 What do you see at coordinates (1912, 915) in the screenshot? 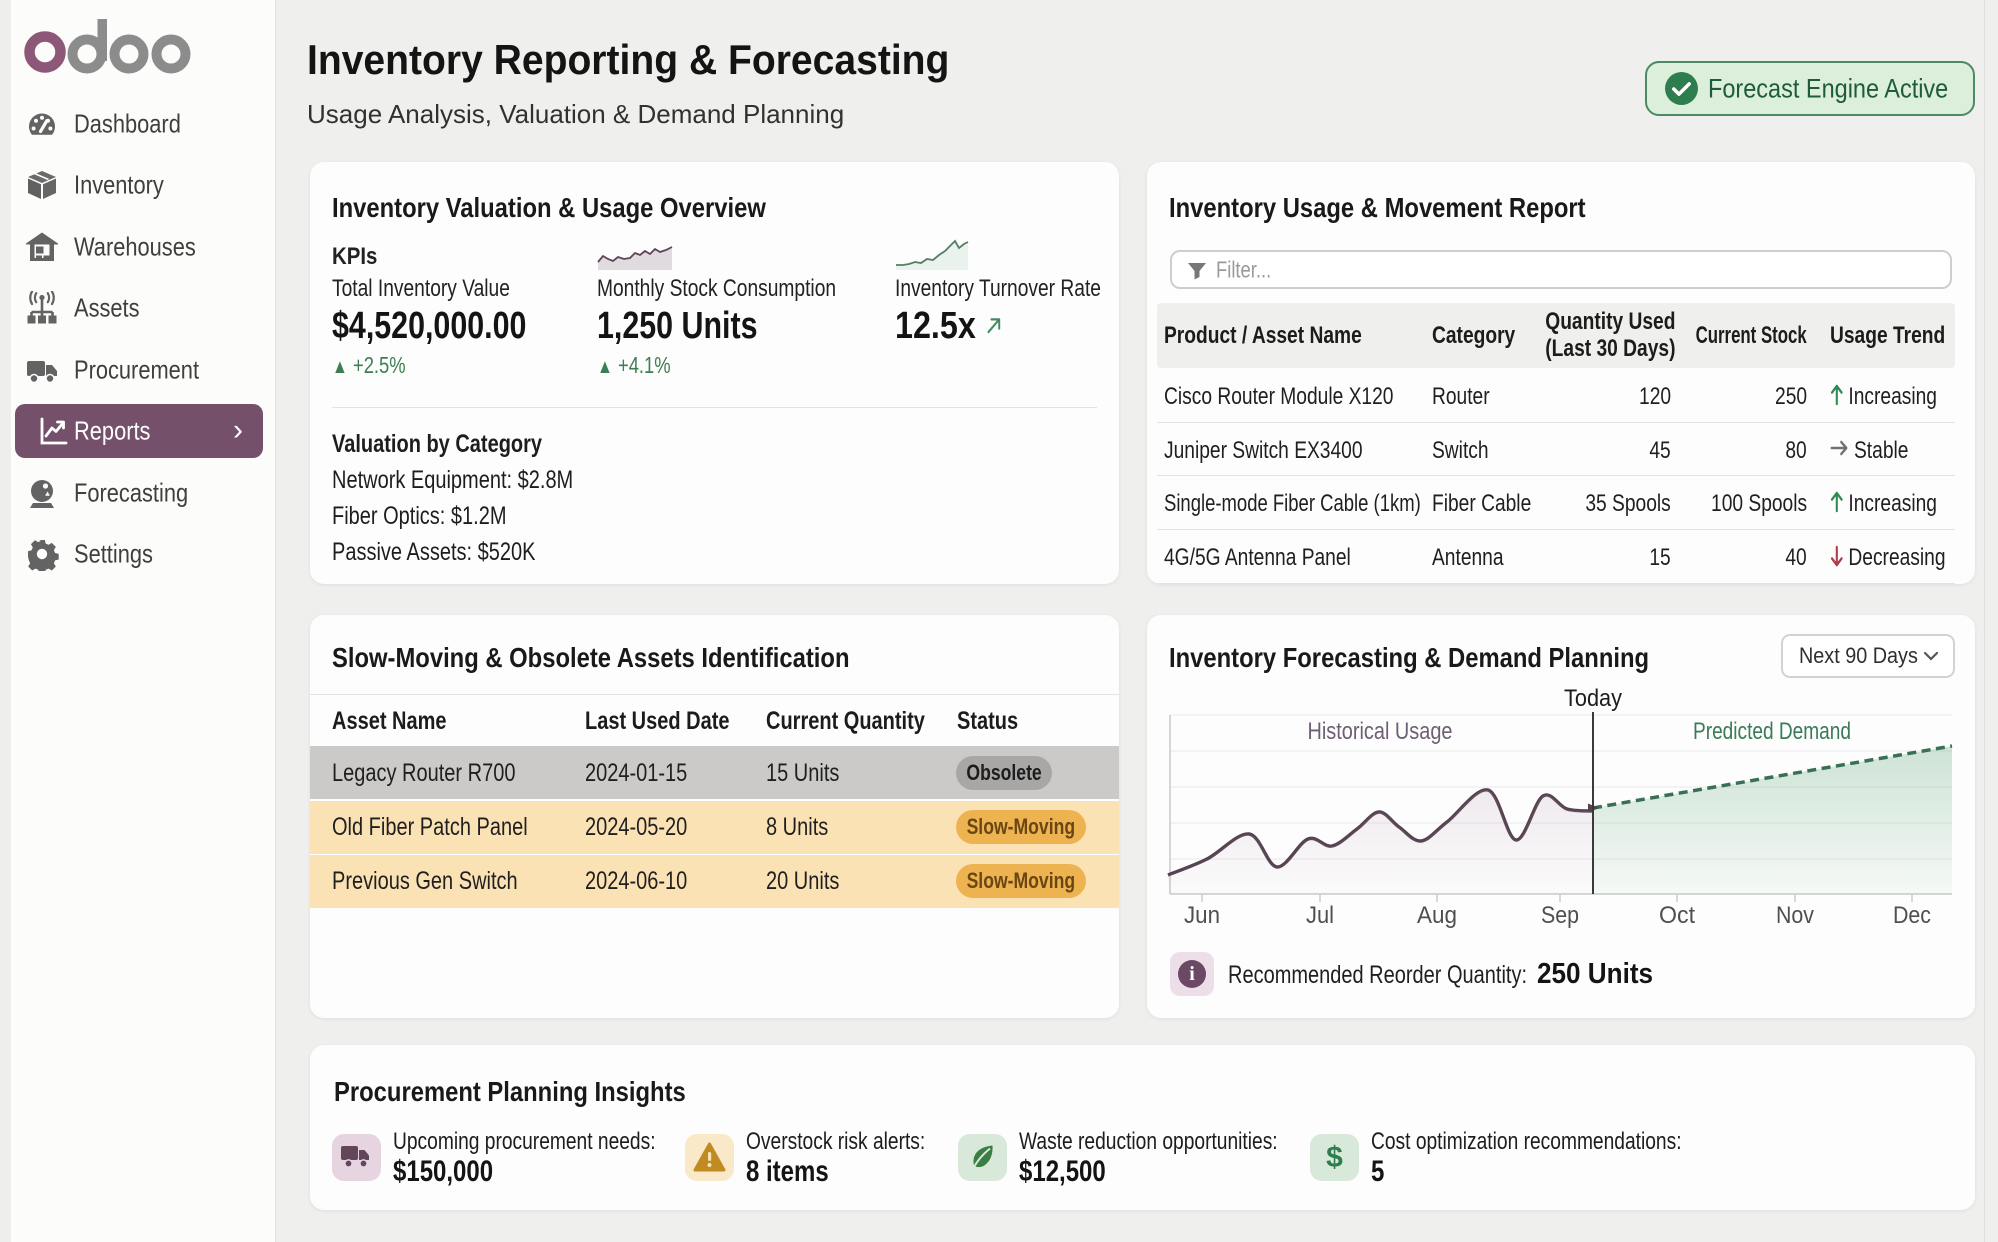
I see `svg-text: Dec` at bounding box center [1912, 915].